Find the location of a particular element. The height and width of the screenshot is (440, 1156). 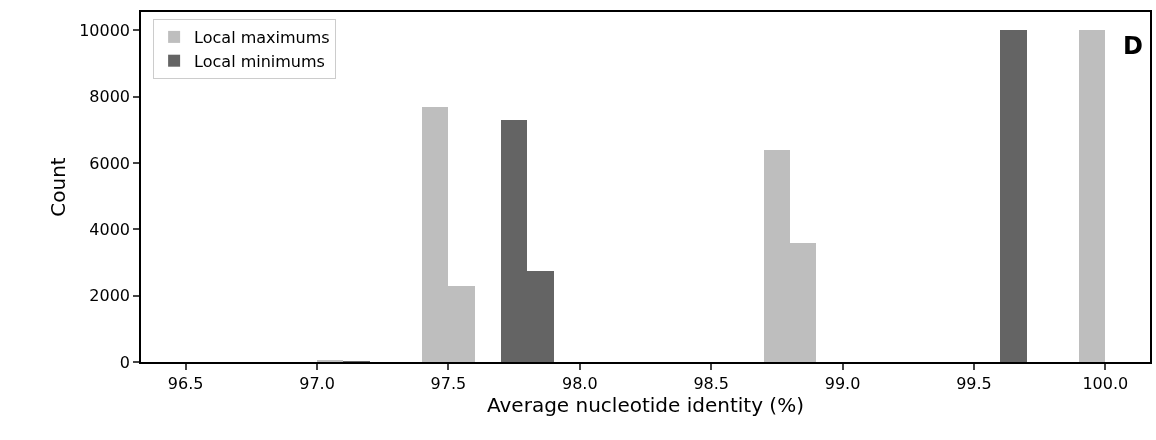

x-axis-title: Average nucleotide identity (%) is located at coordinates (645, 404).